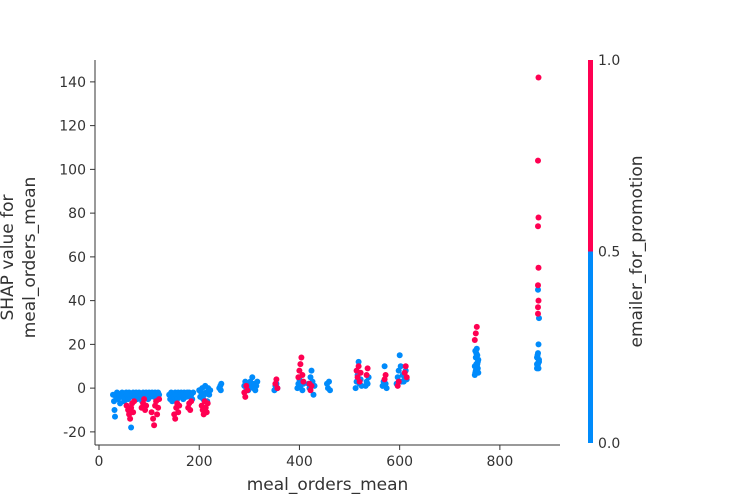 This screenshot has width=750, height=500. Describe the element at coordinates (500, 462) in the screenshot. I see `x-tick-label: 800` at that location.